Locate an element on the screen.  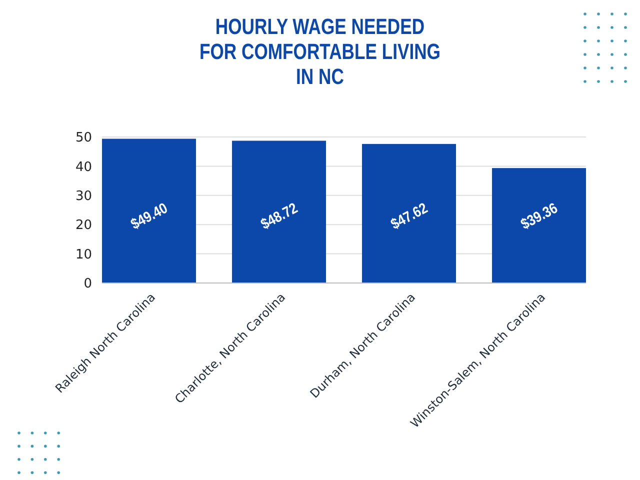
y-tick-label: 50 is located at coordinates (83, 138).